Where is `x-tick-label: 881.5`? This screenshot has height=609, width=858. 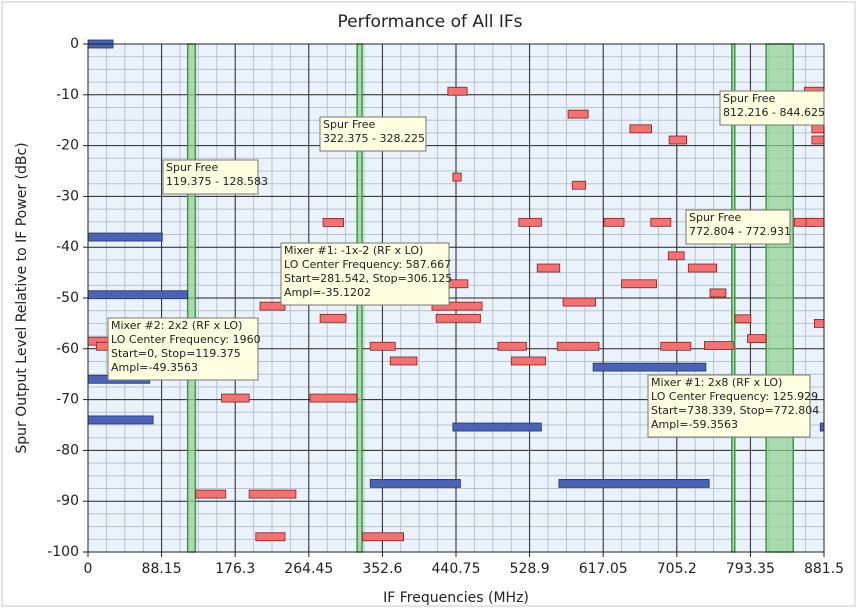
x-tick-label: 881.5 is located at coordinates (824, 569).